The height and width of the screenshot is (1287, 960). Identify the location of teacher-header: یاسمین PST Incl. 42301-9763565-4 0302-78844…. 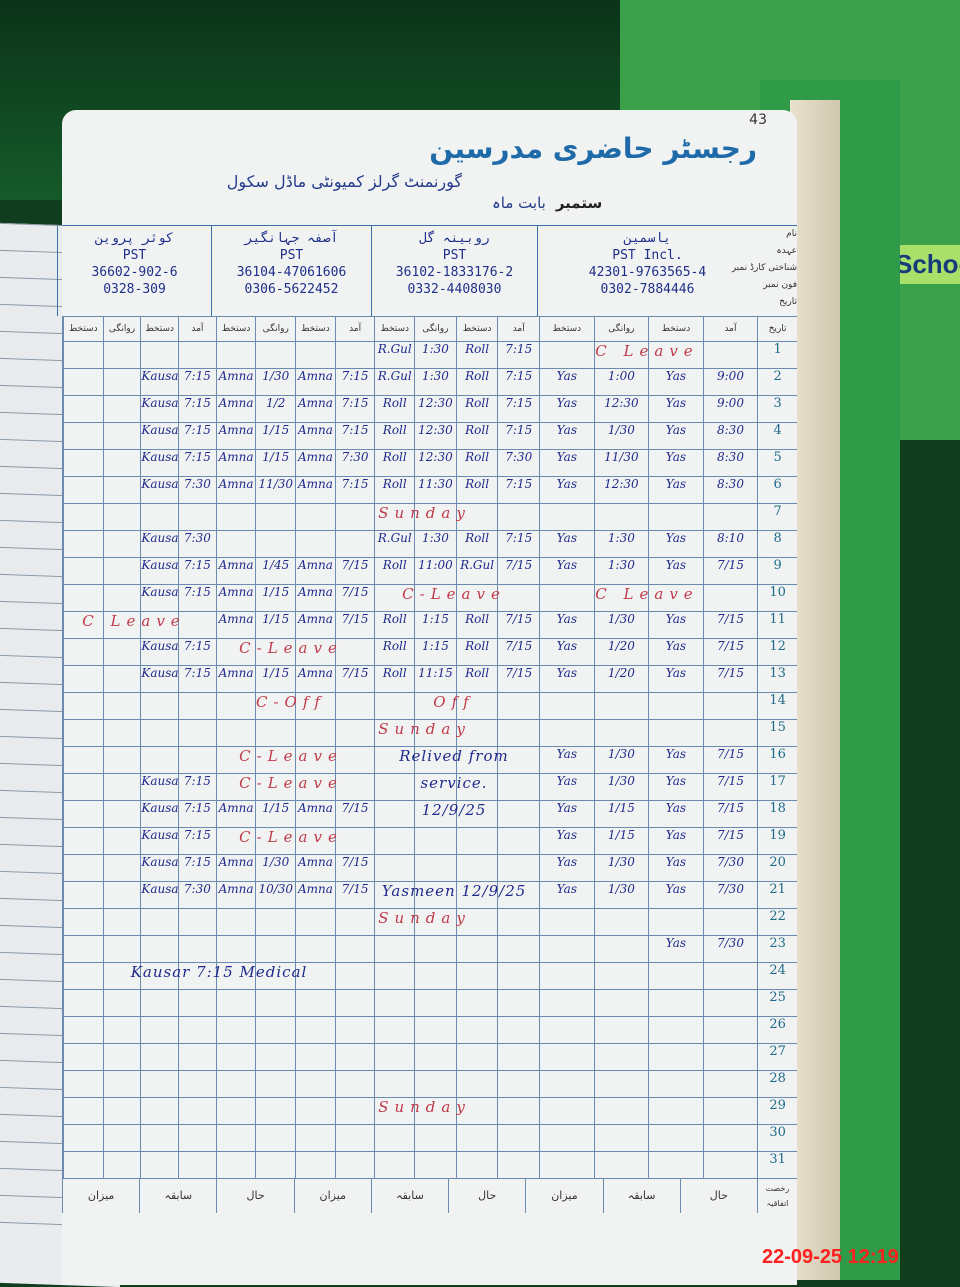
(647, 271).